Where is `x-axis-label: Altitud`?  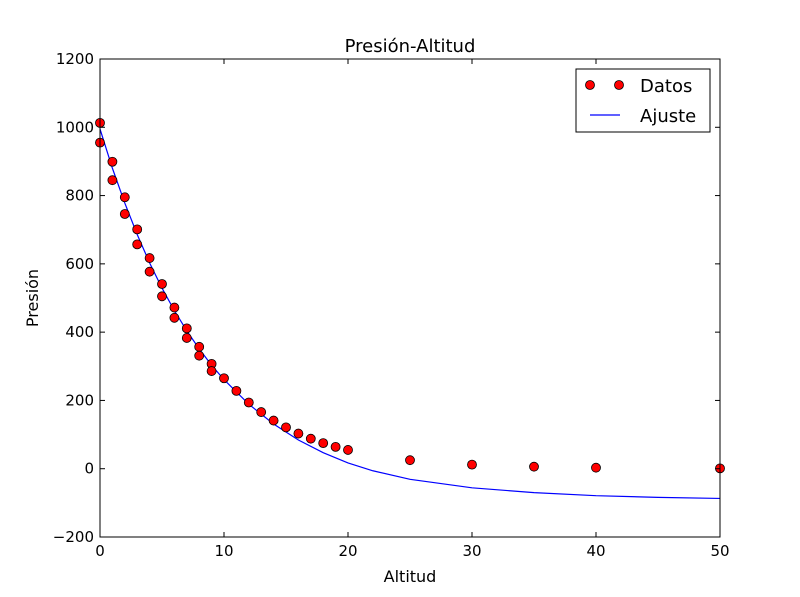 x-axis-label: Altitud is located at coordinates (410, 576).